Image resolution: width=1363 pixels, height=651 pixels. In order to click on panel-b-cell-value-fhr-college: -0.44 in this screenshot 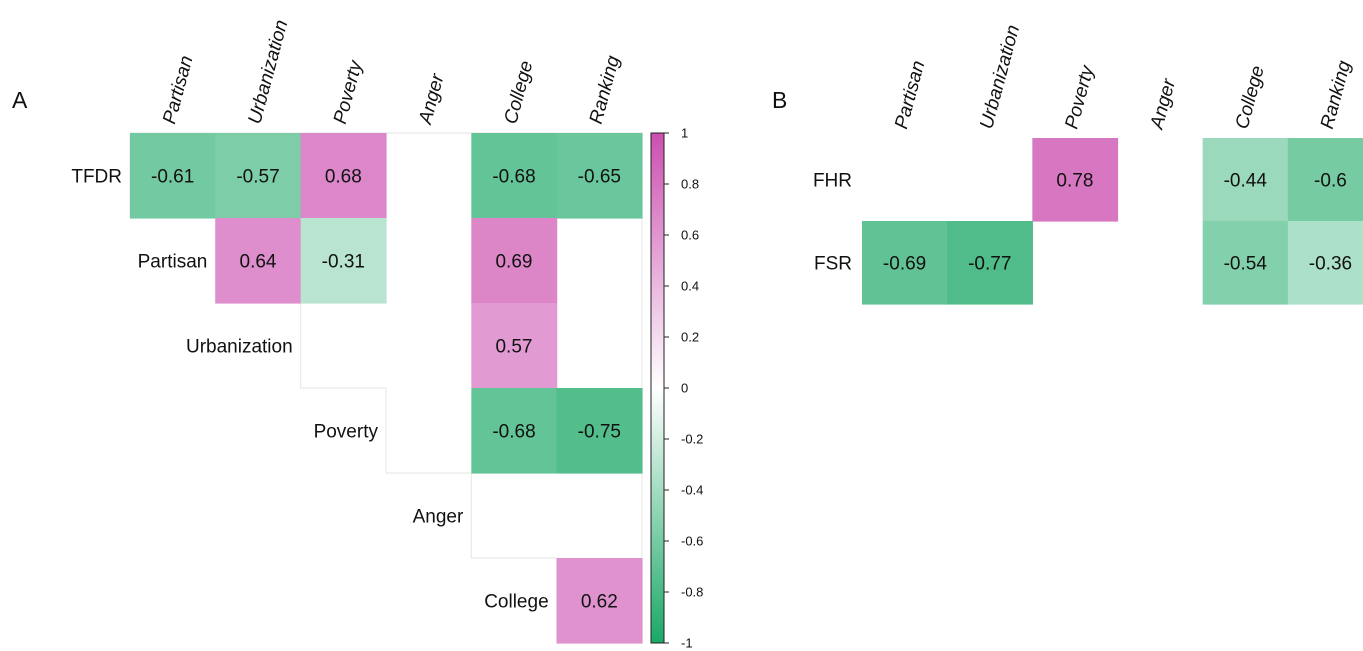, I will do `click(1246, 181)`.